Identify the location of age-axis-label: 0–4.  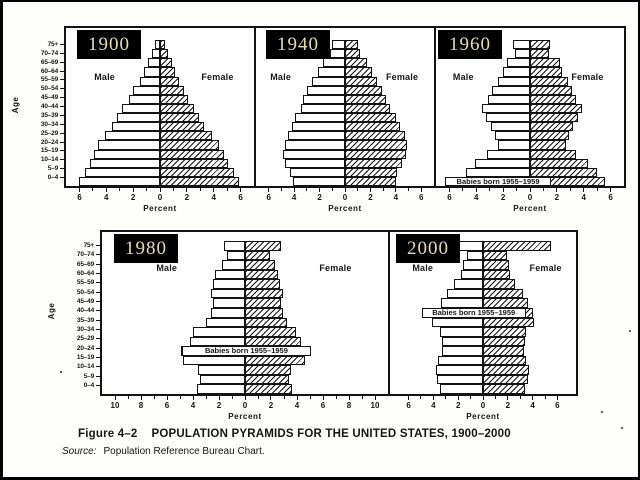
(42, 177).